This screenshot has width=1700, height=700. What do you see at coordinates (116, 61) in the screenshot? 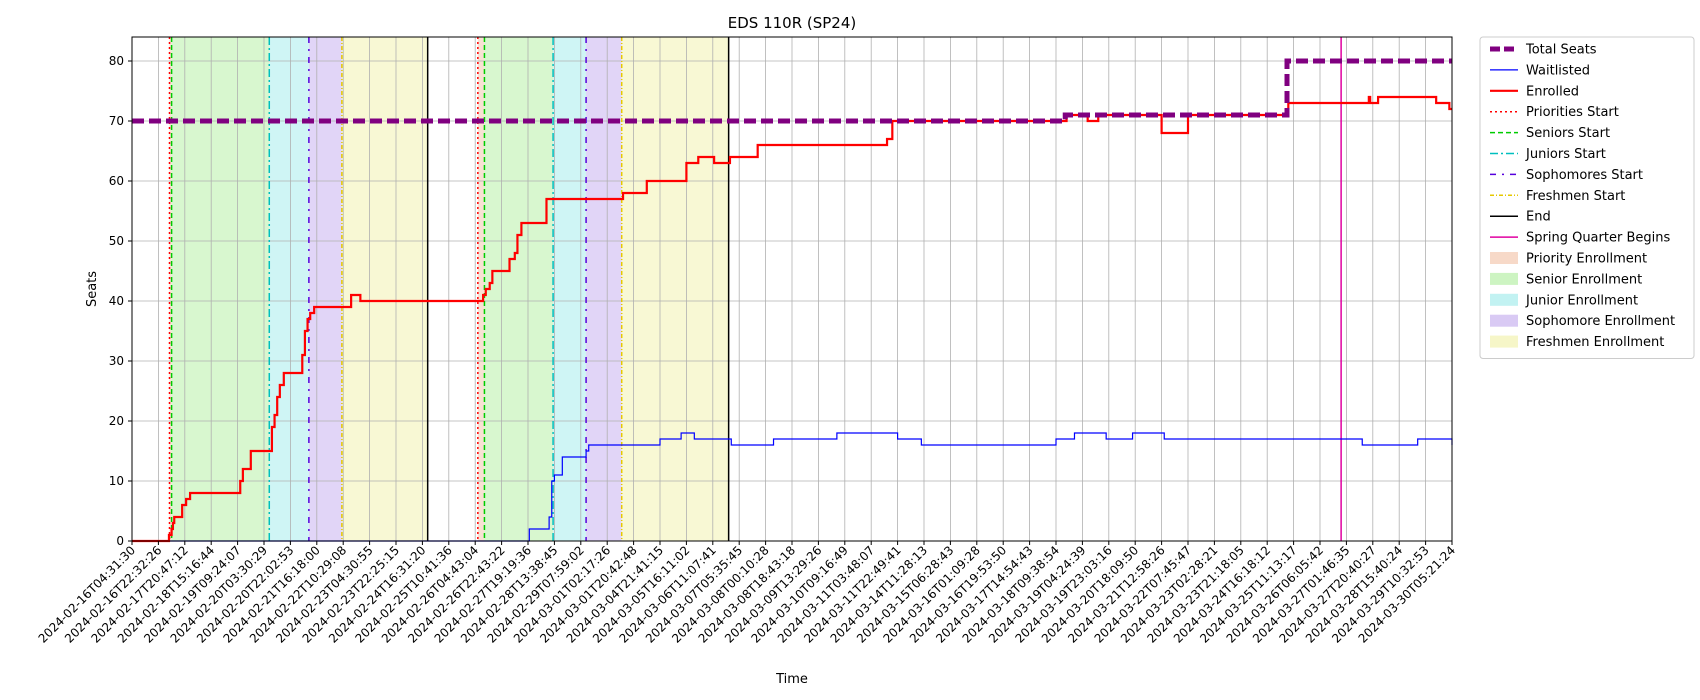
I see `y-tick-label: 80` at bounding box center [116, 61].